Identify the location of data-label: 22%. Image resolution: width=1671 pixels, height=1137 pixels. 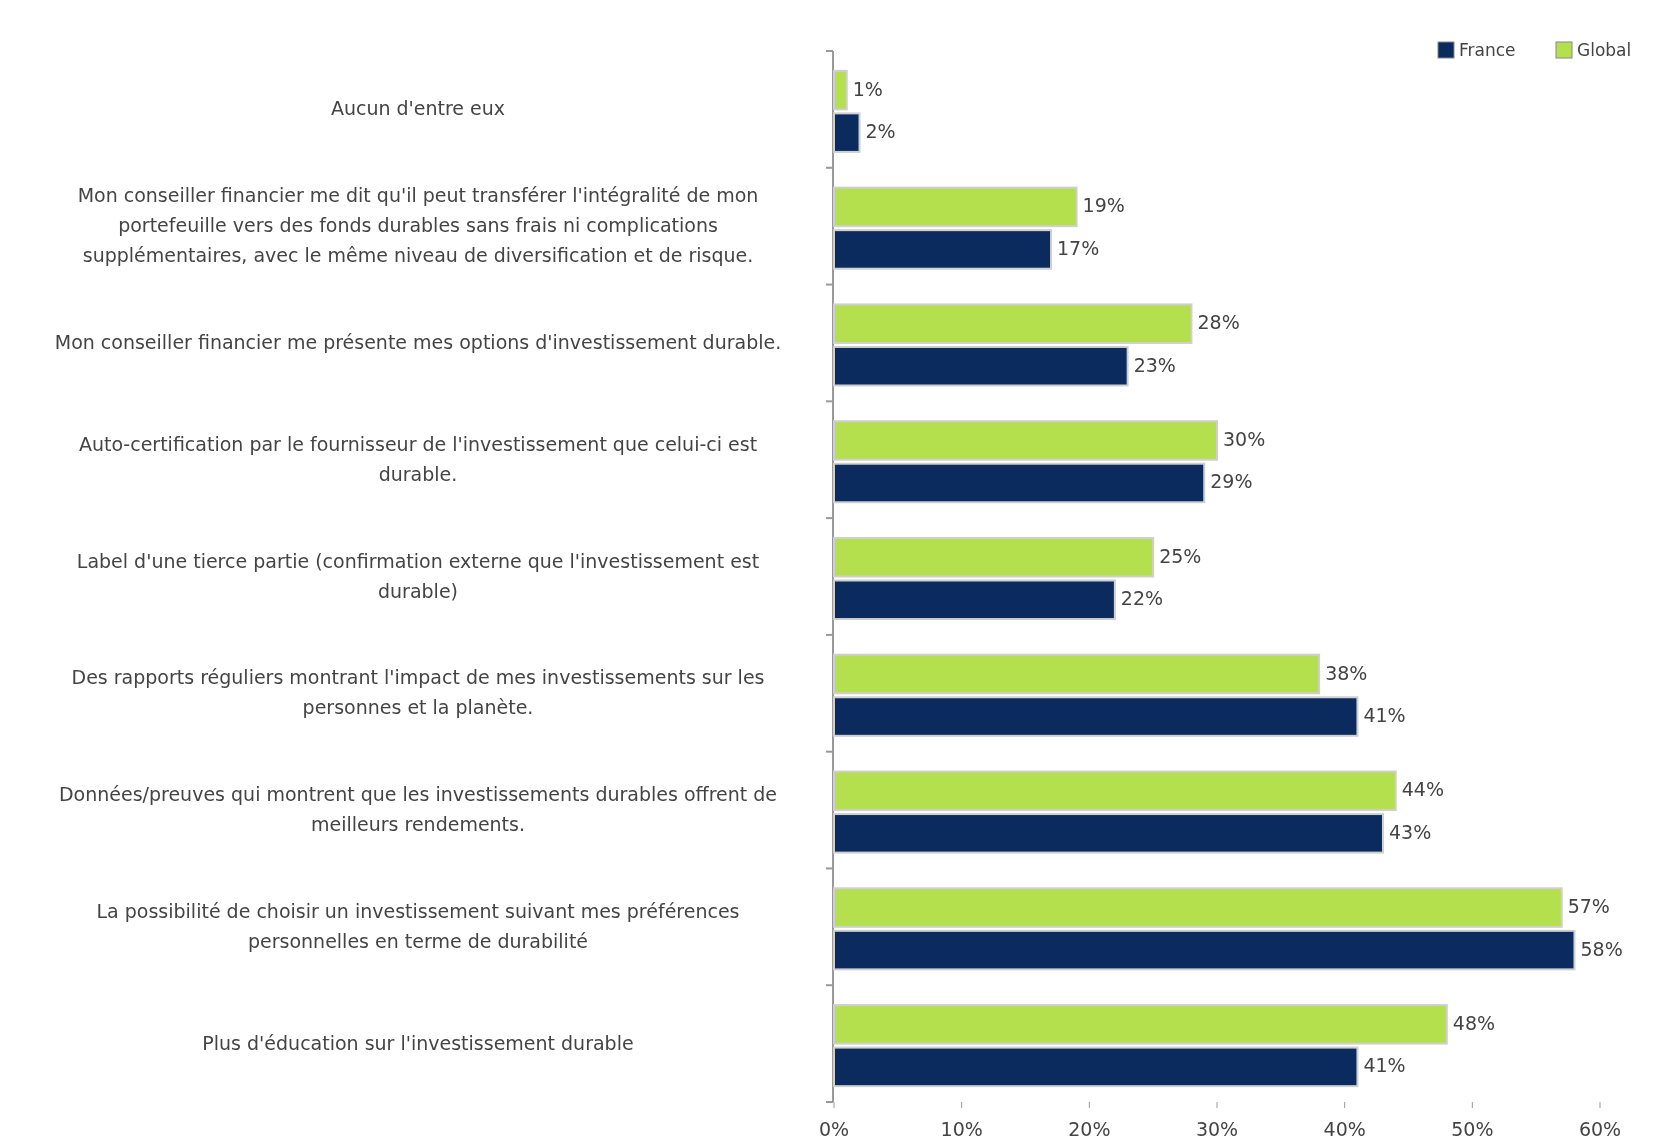
(1142, 598).